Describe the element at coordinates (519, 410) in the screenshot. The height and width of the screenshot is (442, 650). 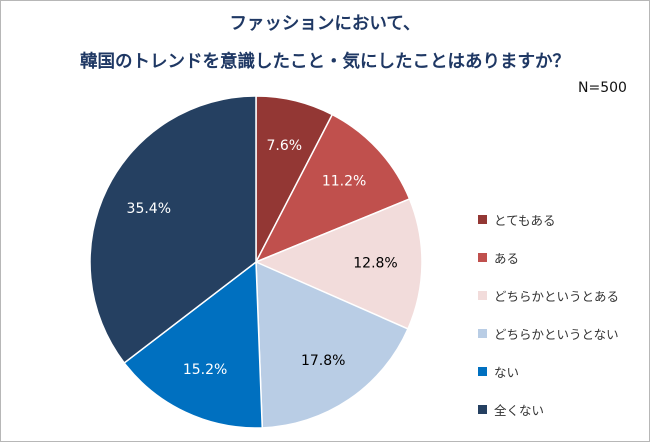
I see `legend-label: 全くない` at that location.